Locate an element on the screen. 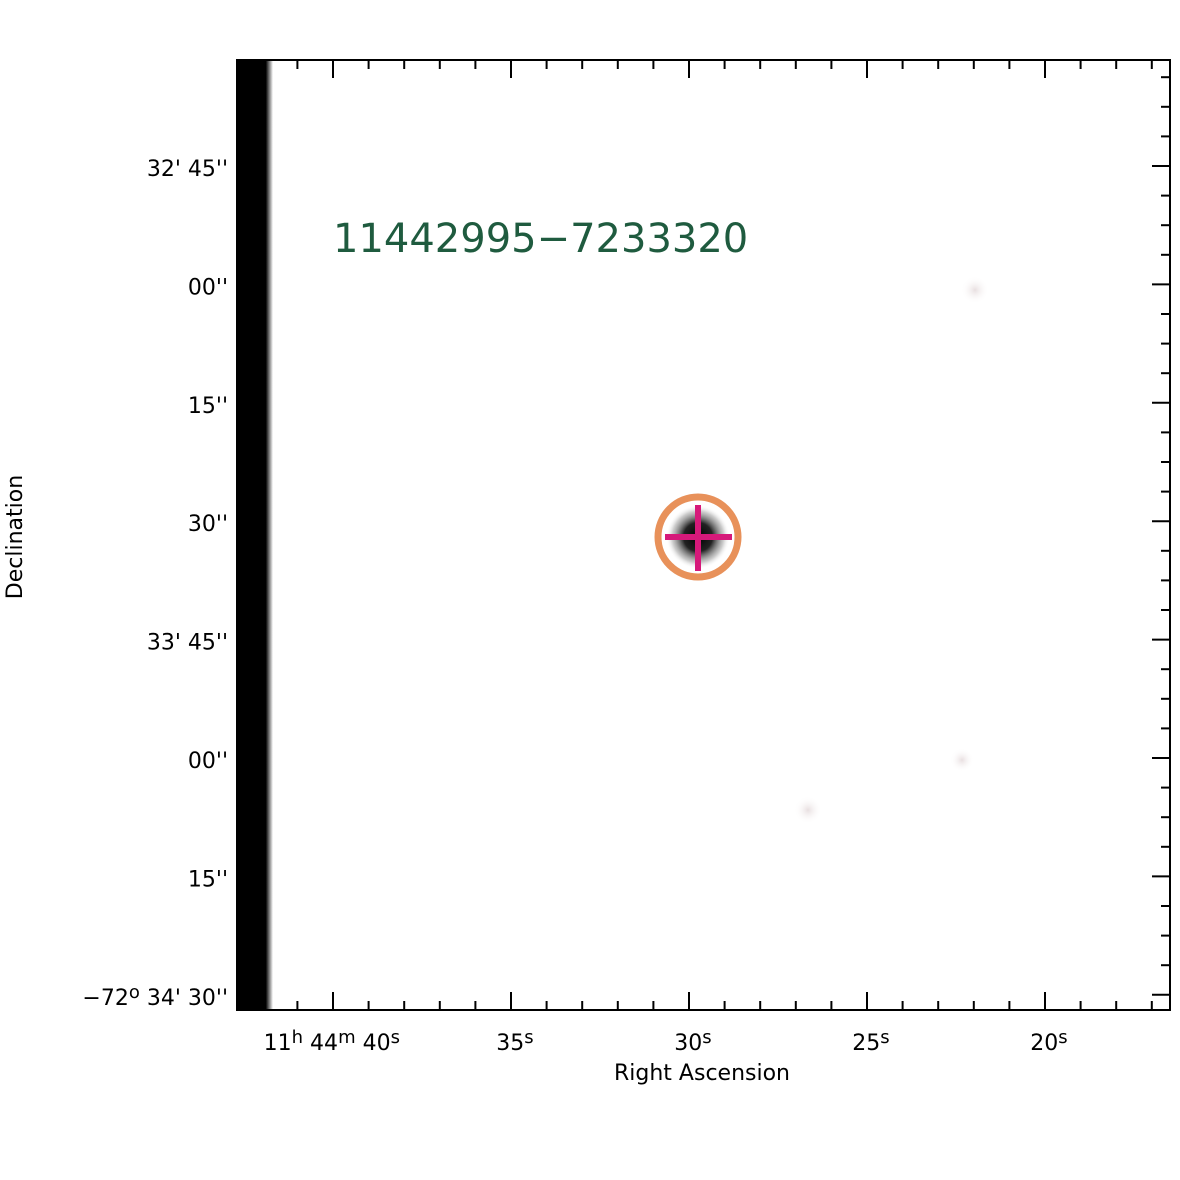 This screenshot has height=1180, width=1180. tick-label: 25s is located at coordinates (870, 1041).